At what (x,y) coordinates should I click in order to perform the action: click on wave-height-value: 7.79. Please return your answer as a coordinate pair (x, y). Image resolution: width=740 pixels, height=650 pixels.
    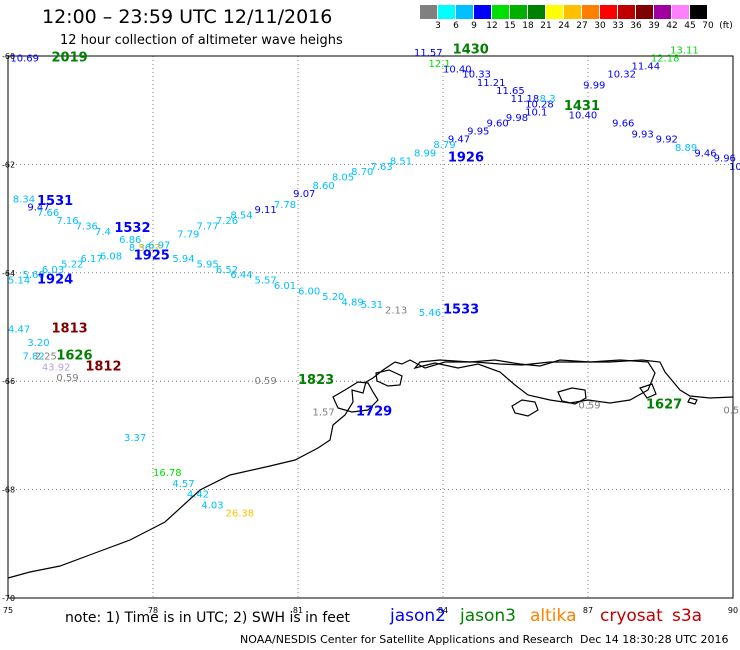
    Looking at the image, I should click on (188, 235).